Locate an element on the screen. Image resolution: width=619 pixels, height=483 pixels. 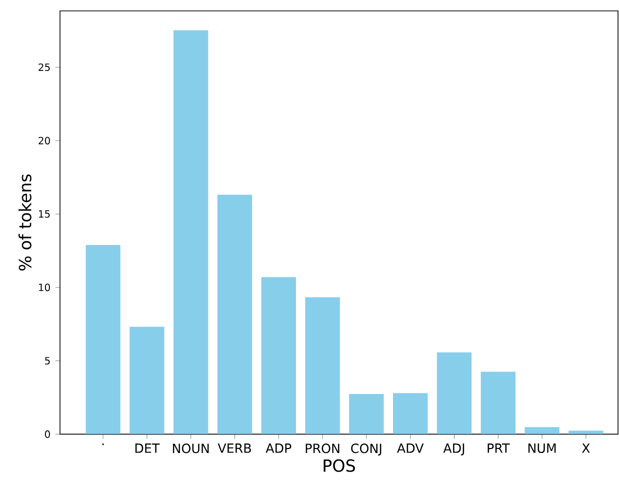
x-axis-title: POS is located at coordinates (339, 465).